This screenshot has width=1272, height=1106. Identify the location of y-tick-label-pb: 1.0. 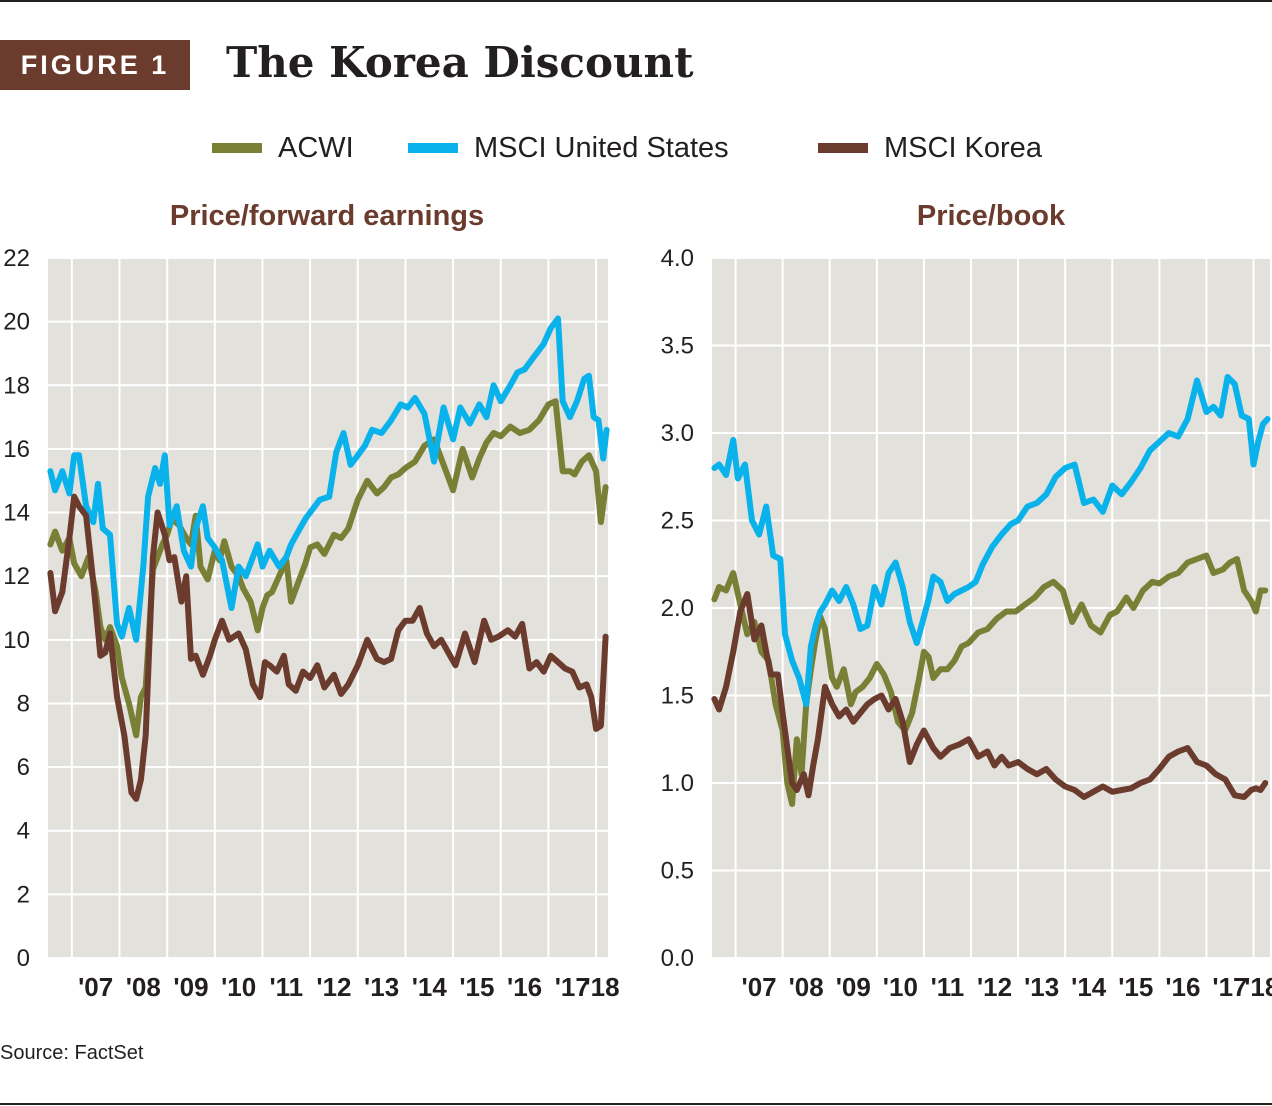
(677, 783).